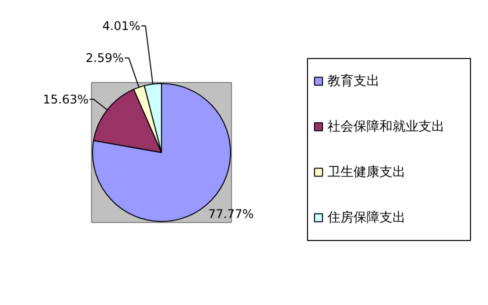 The image size is (488, 305). I want to click on data-label: 2.59%, so click(105, 57).